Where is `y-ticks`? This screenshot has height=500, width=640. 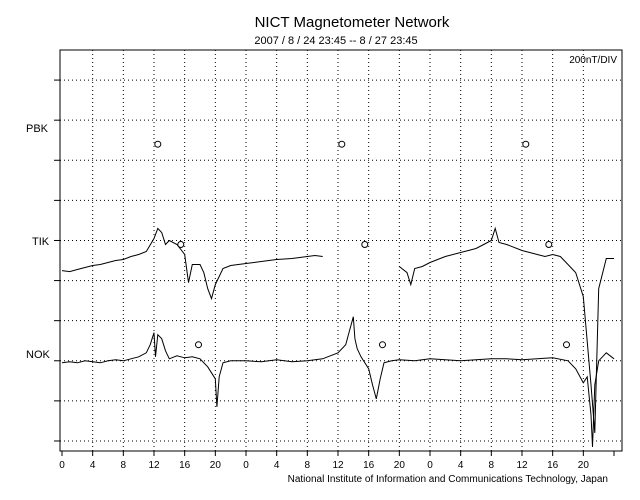
y-ticks is located at coordinates (57, 260).